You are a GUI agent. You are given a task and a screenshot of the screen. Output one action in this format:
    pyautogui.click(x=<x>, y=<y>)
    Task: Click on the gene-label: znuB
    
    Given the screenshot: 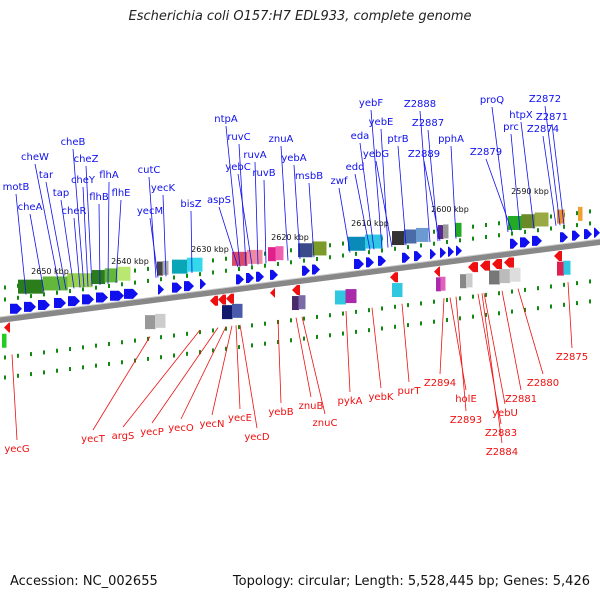 What is the action you would take?
    pyautogui.click(x=311, y=406)
    